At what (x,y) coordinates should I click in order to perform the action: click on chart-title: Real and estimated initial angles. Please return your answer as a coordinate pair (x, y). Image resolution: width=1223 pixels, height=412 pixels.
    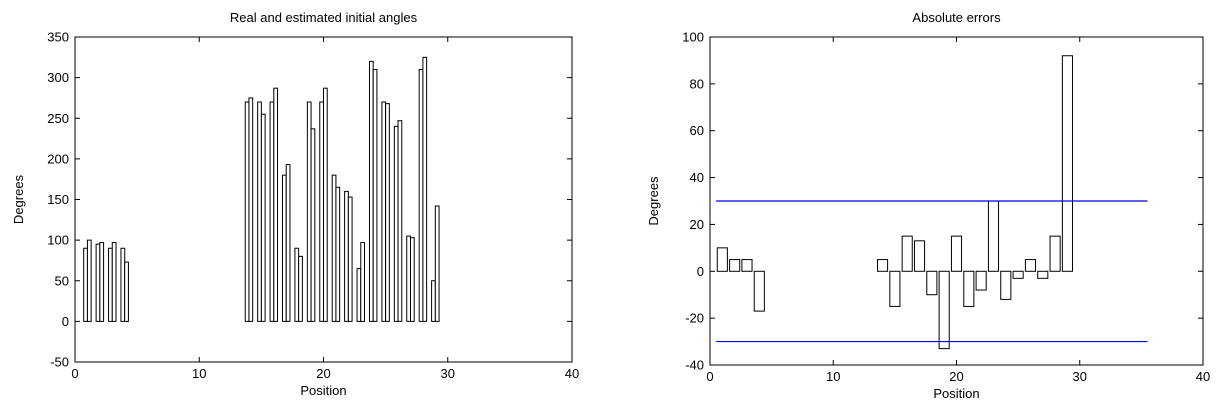
    Looking at the image, I should click on (324, 17).